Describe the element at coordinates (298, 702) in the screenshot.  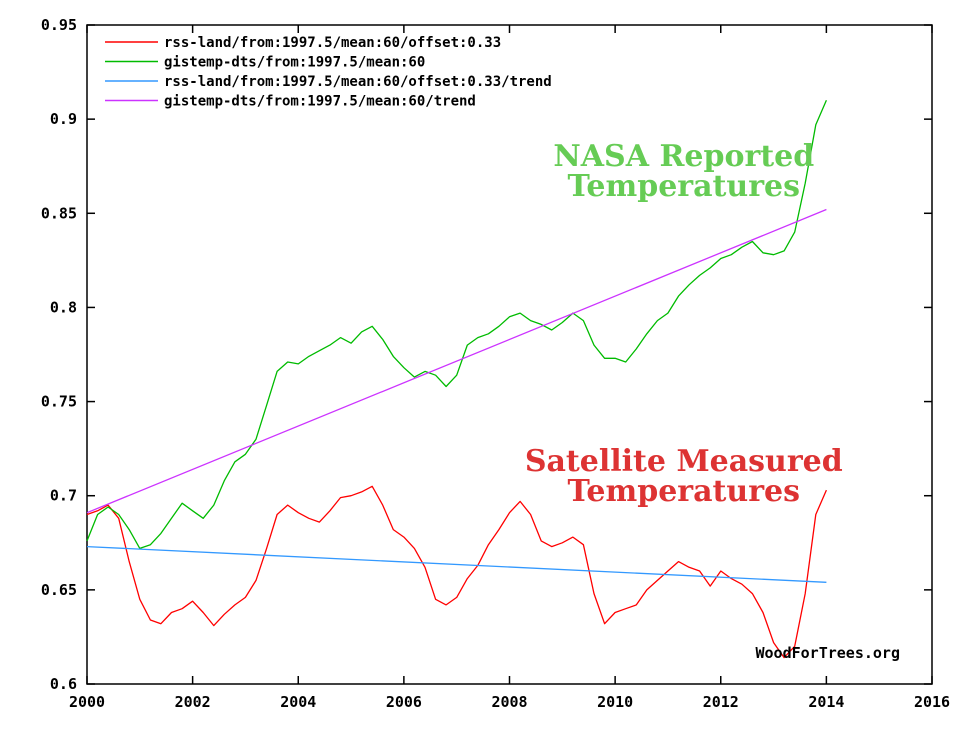
I see `x-tick-label: 2004` at that location.